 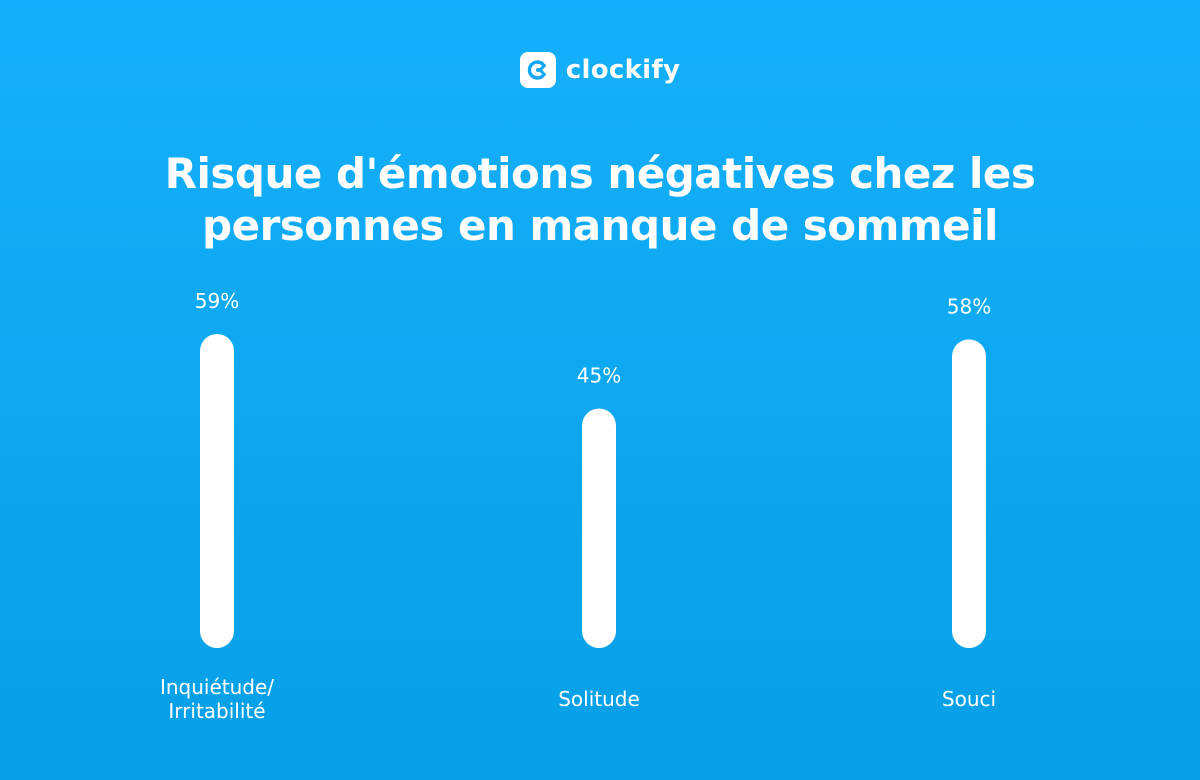 I want to click on brand-name: clockify, so click(x=623, y=70).